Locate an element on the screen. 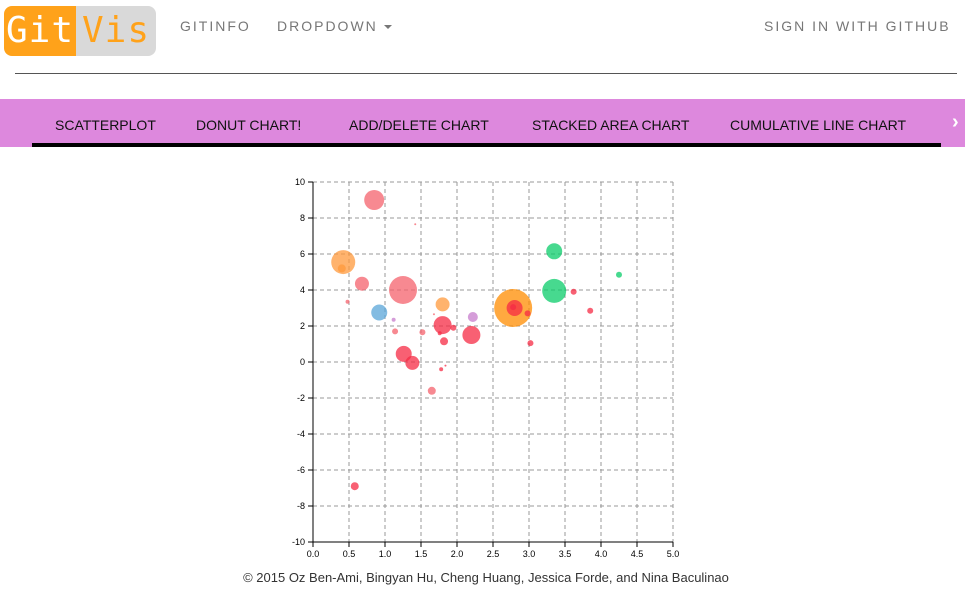 The width and height of the screenshot is (965, 591). gitvis-logo: Git Vis is located at coordinates (80, 31).